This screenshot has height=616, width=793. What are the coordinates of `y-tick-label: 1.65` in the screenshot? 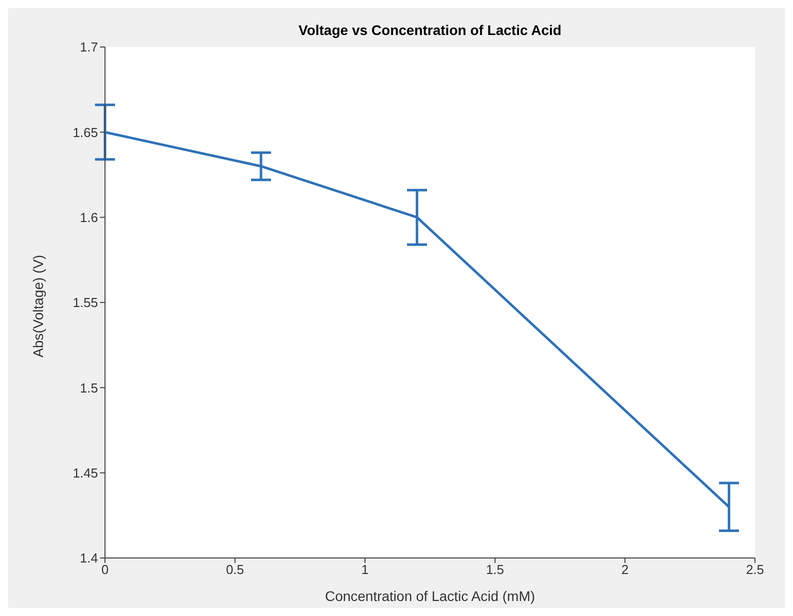 It's located at (85, 132).